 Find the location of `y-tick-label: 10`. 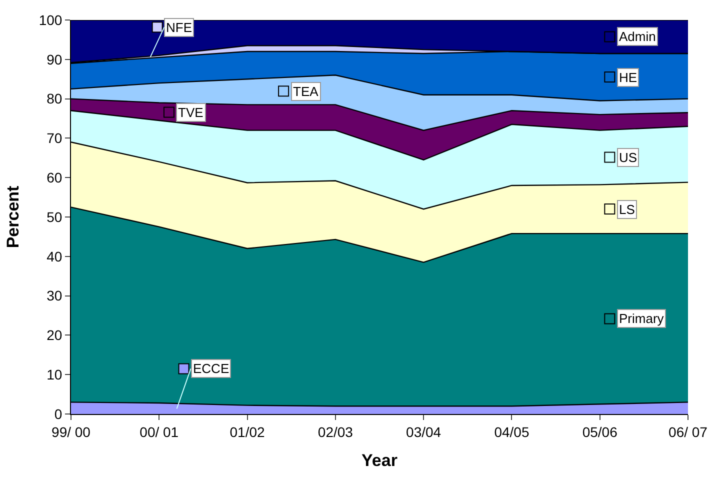

y-tick-label: 10 is located at coordinates (54, 374).